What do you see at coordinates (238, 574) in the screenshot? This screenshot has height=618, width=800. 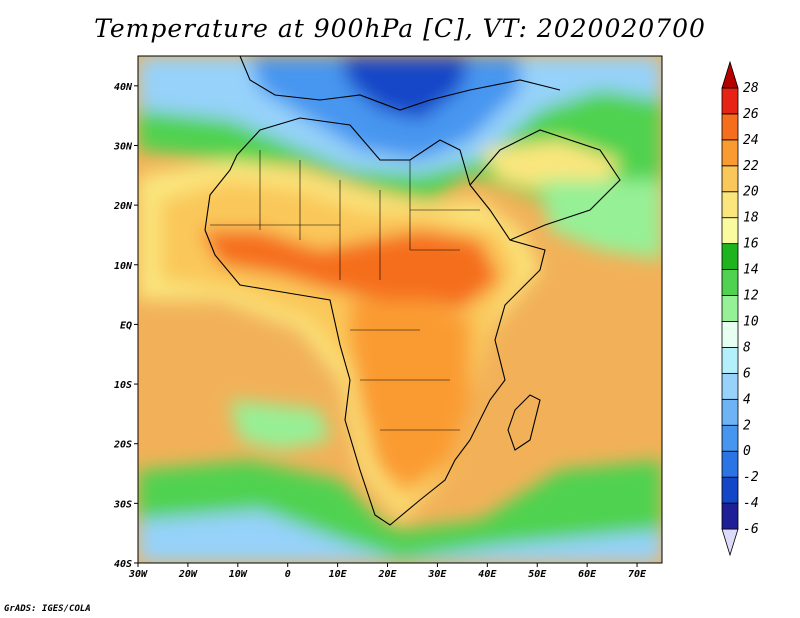 I see `lon-tick-label: 10W` at bounding box center [238, 574].